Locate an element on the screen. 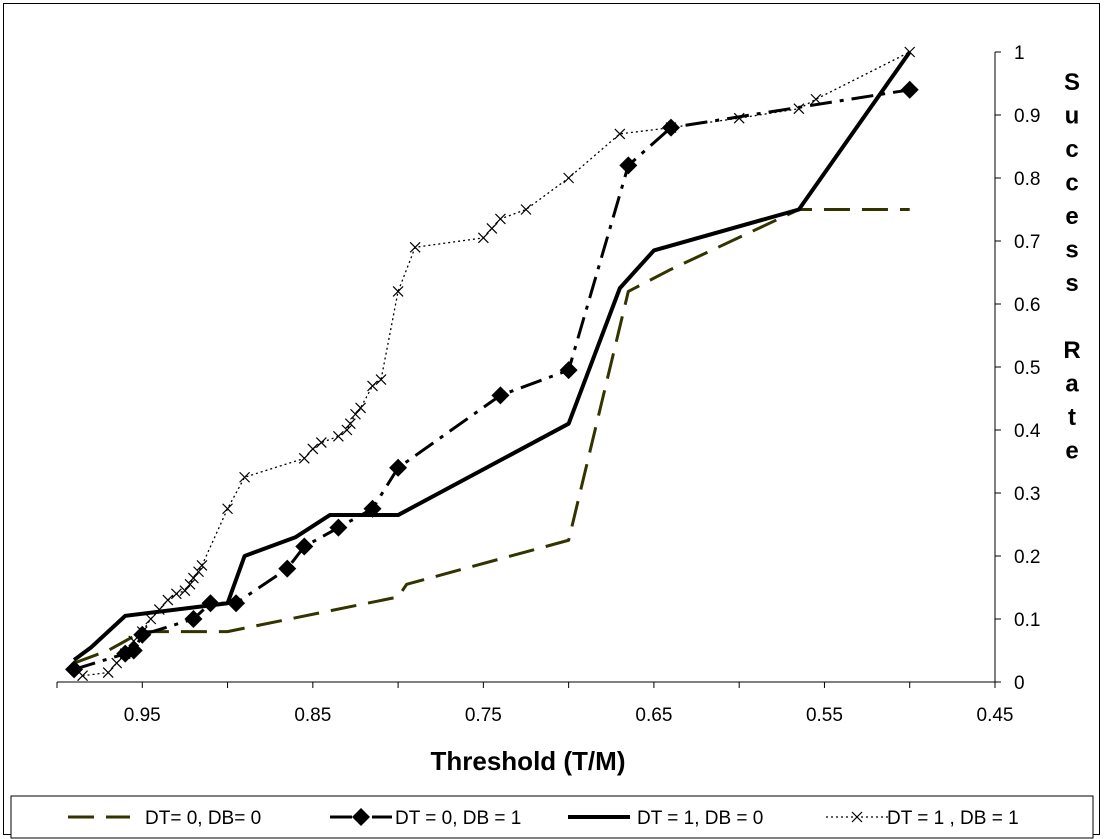 The image size is (1106, 839). x-tick-label: 0.95 is located at coordinates (142, 715).